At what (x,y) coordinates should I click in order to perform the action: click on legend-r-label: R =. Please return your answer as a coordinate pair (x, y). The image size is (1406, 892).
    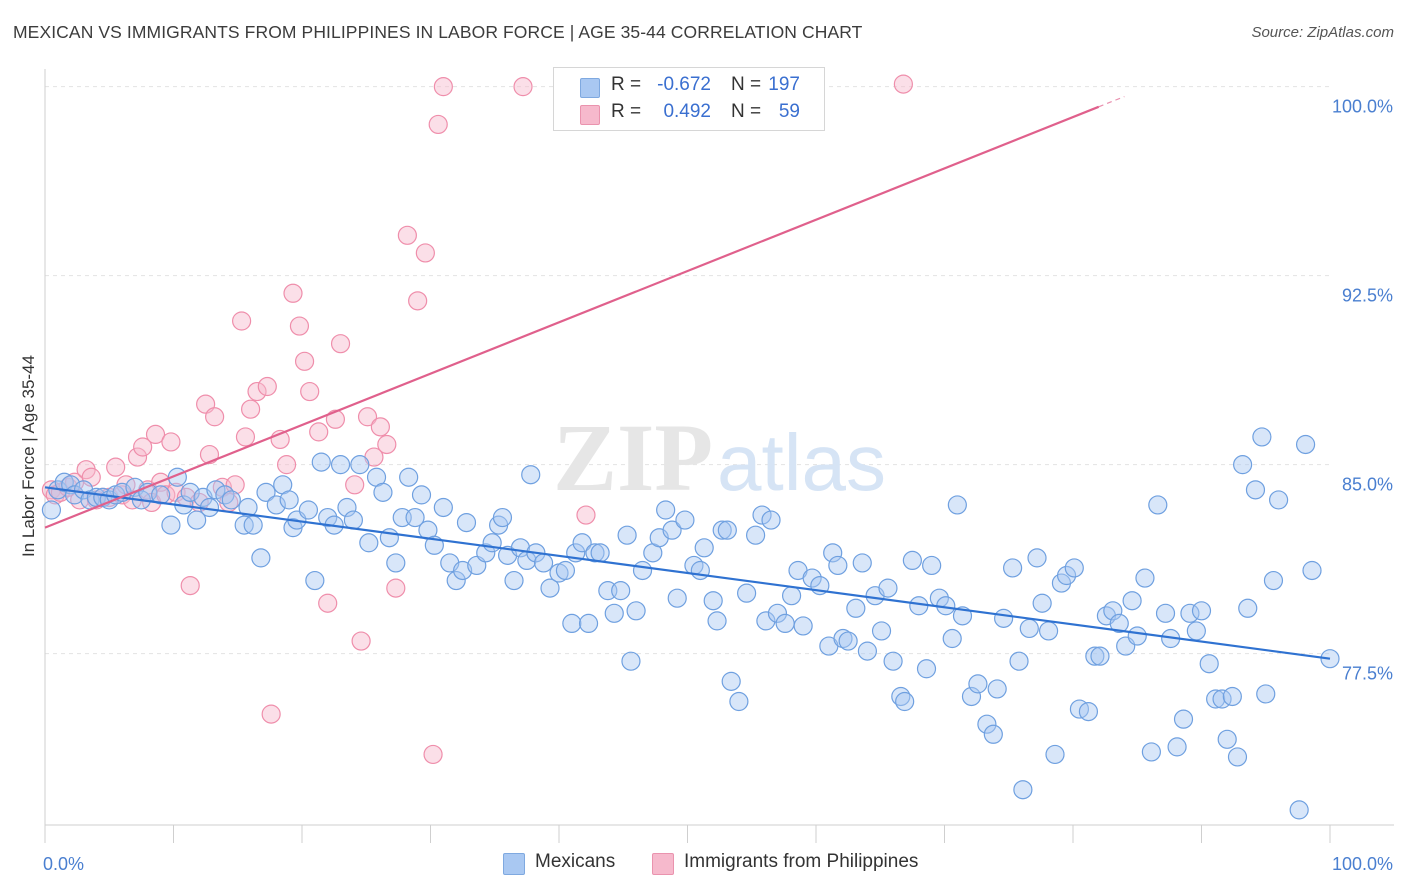
    Looking at the image, I should click on (626, 84).